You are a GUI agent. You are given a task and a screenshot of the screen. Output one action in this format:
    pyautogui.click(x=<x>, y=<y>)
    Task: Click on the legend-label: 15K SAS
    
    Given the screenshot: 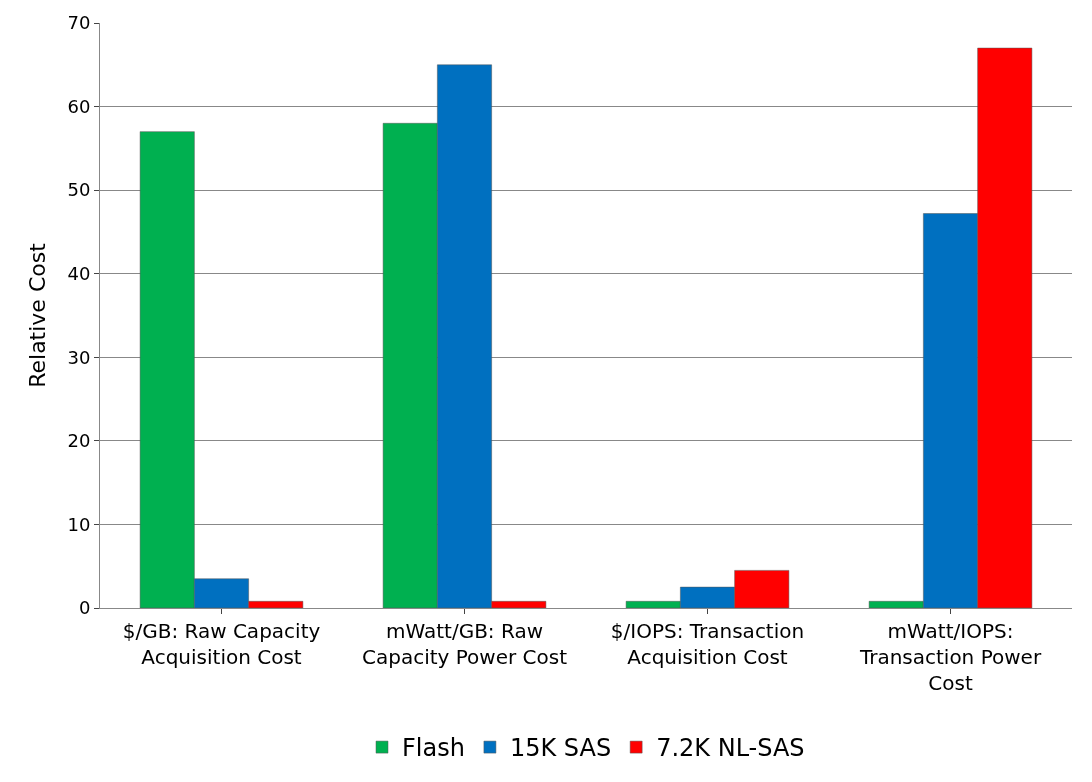 What is the action you would take?
    pyautogui.click(x=560, y=748)
    